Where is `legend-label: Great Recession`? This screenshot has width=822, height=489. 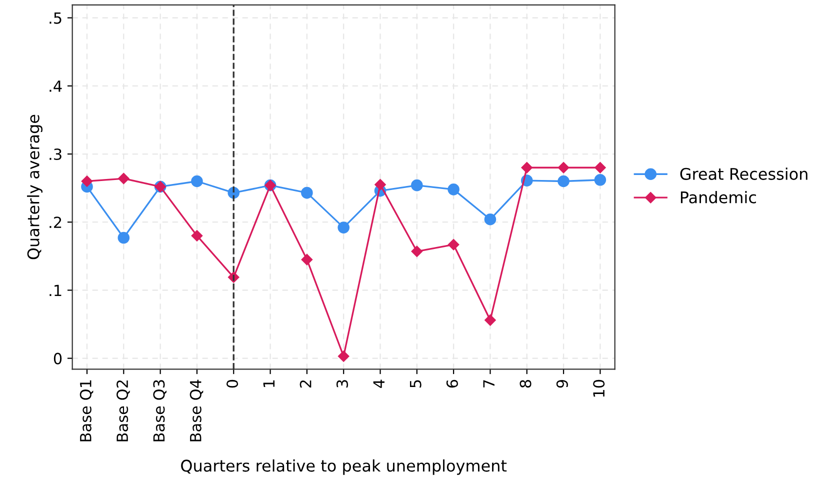
legend-label: Great Recession is located at coordinates (744, 174).